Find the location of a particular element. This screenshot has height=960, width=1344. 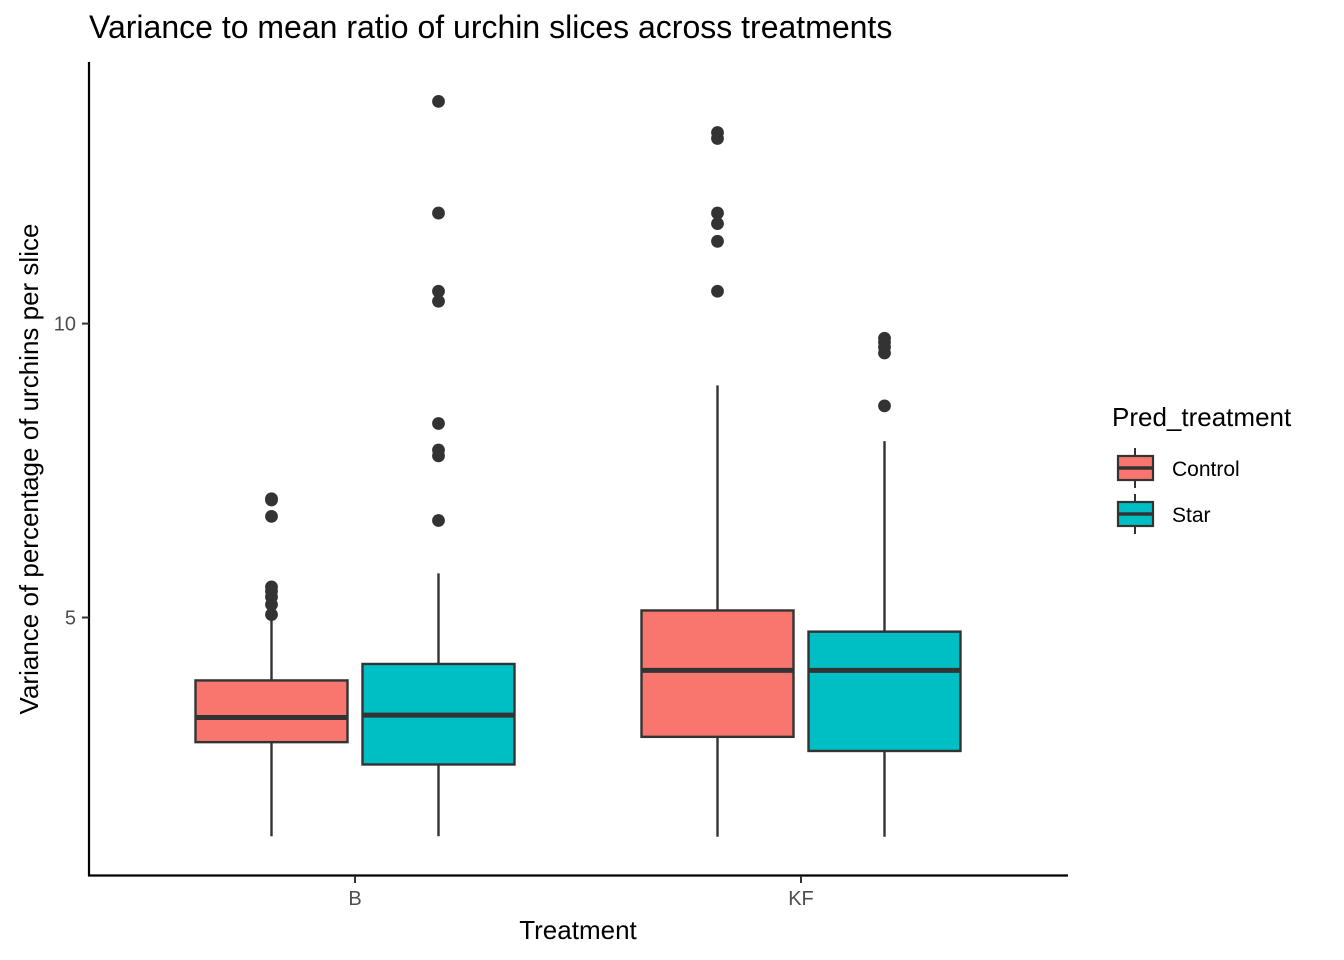

legend-item-control: Control is located at coordinates (1178, 468).